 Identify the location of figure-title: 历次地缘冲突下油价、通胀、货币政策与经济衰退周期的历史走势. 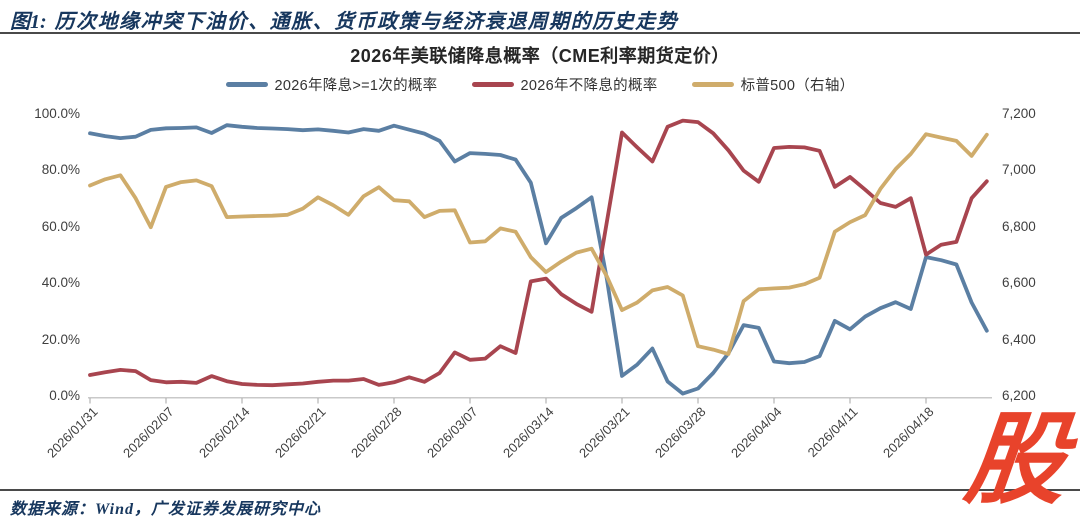
(366, 22).